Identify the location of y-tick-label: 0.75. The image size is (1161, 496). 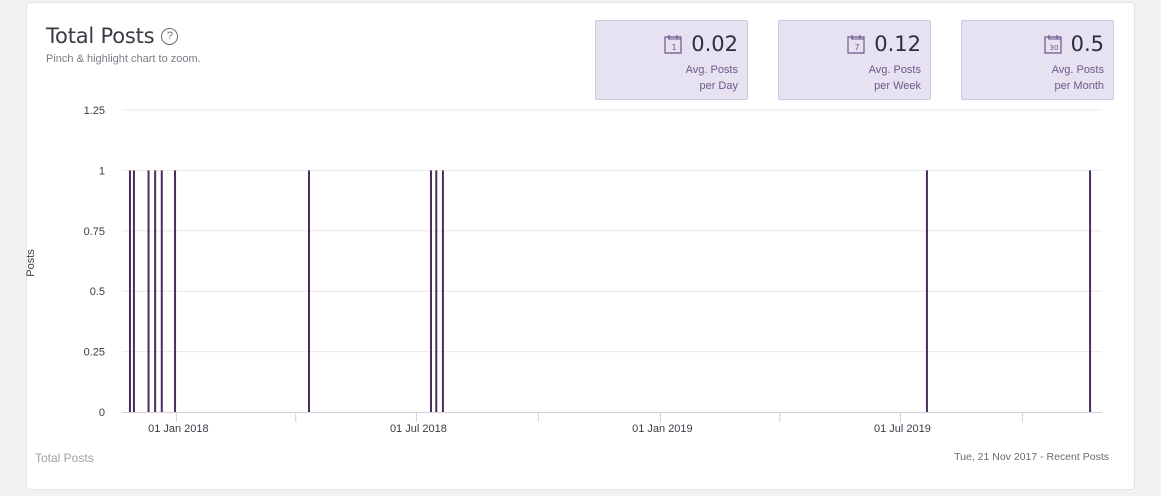
(94, 232).